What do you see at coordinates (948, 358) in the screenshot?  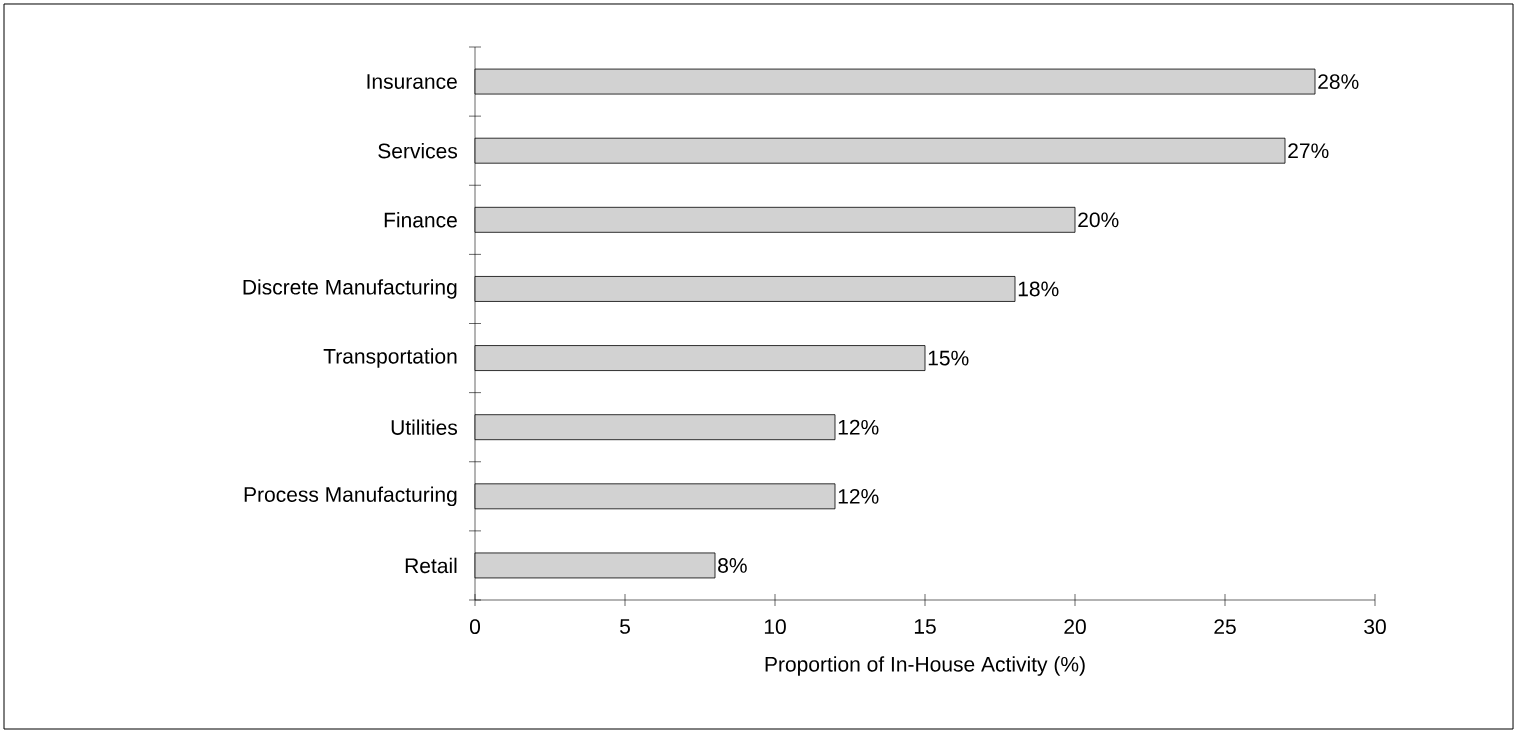 I see `data-label: 15%` at bounding box center [948, 358].